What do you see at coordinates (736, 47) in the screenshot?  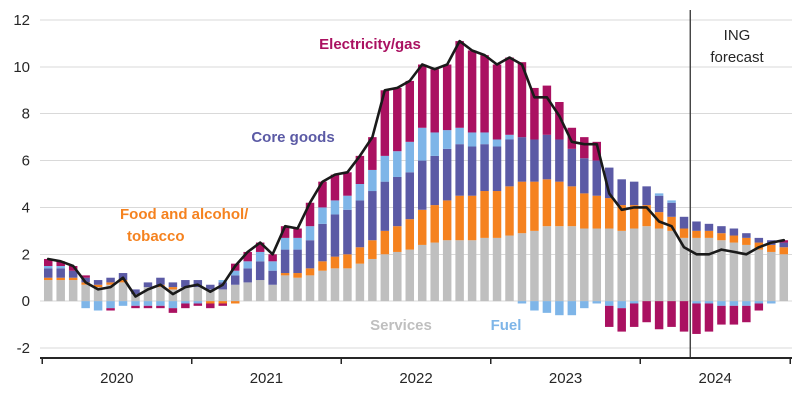 I see `label-ing-forecast: ING forecast` at bounding box center [736, 47].